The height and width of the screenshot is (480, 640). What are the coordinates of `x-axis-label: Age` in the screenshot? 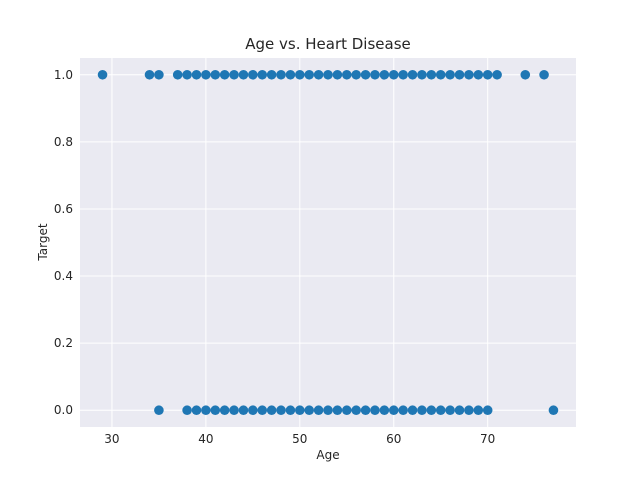 It's located at (327, 455).